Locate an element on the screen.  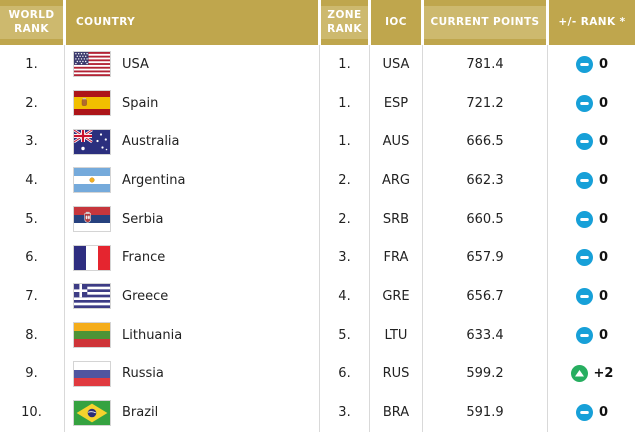
world-rank-value: 9. is located at coordinates (31, 374).